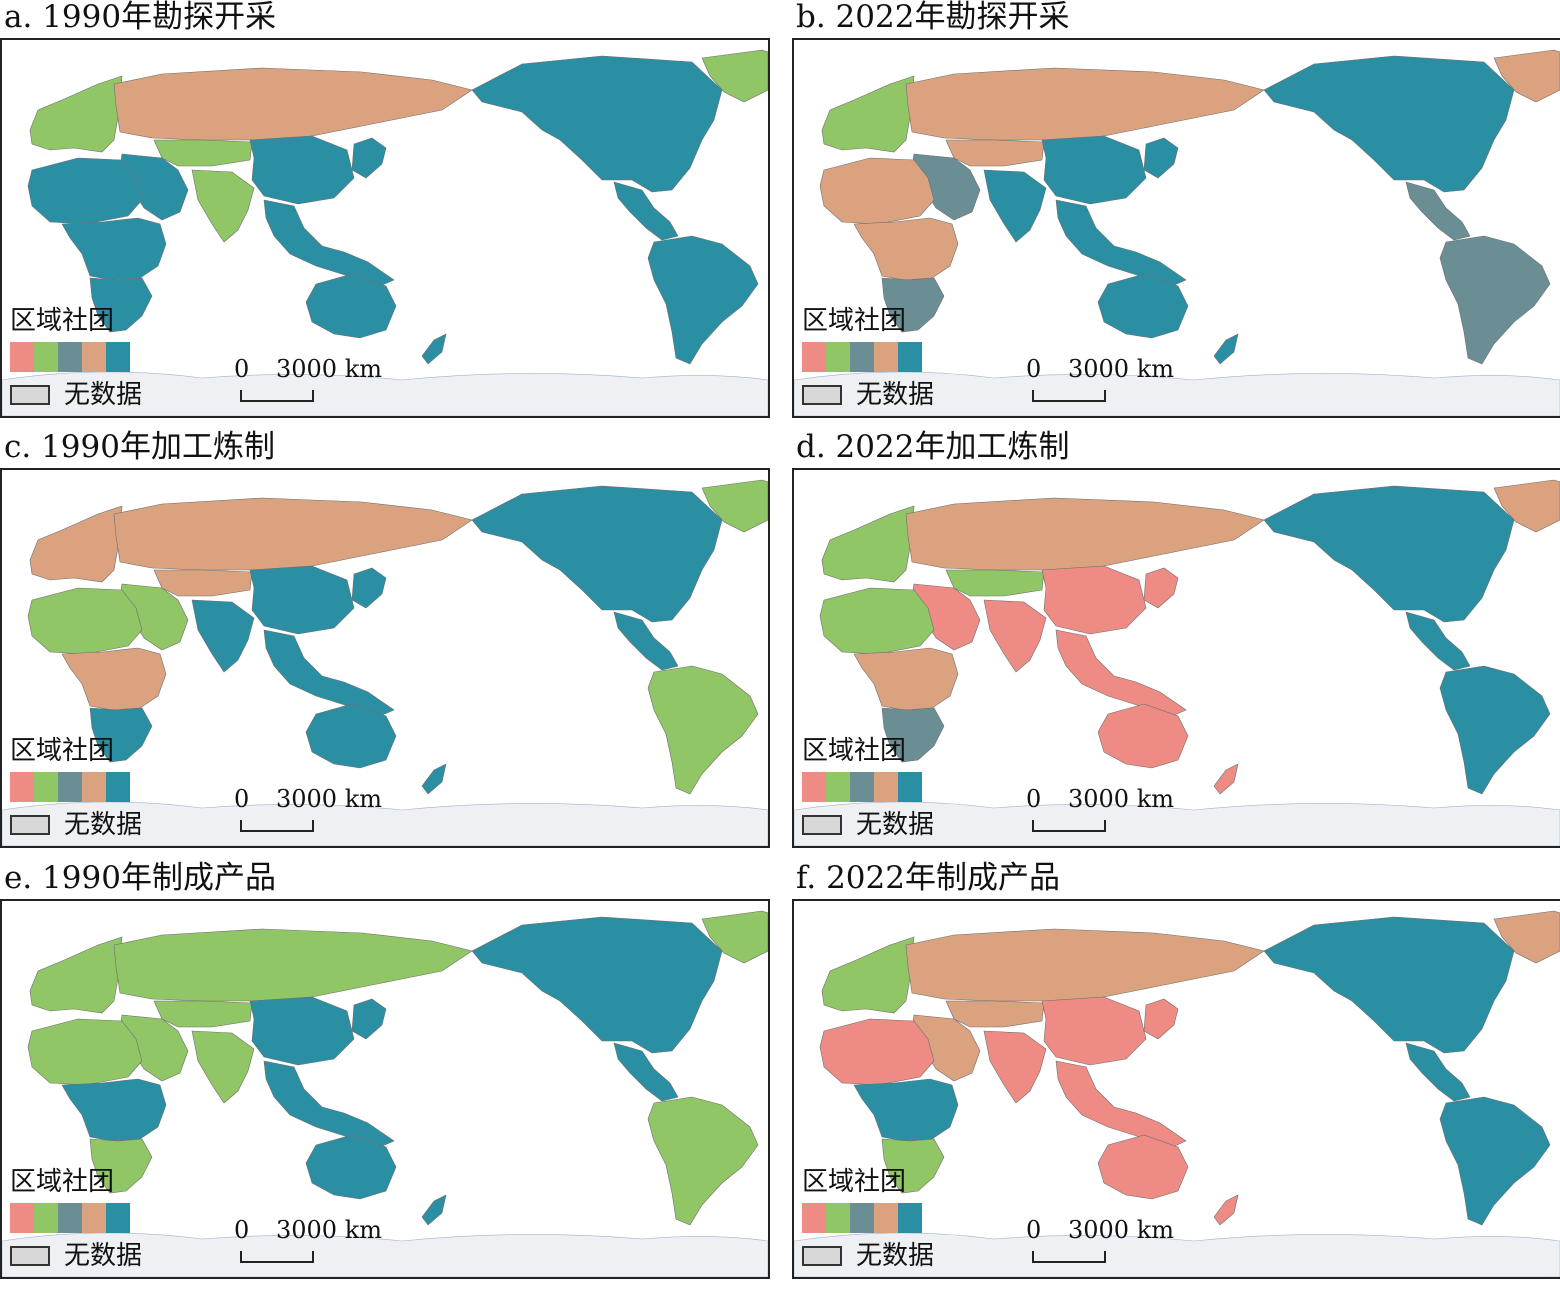 This screenshot has height=1291, width=1560. I want to click on panel-title: a. 1990年勘探开采, so click(140, 17).